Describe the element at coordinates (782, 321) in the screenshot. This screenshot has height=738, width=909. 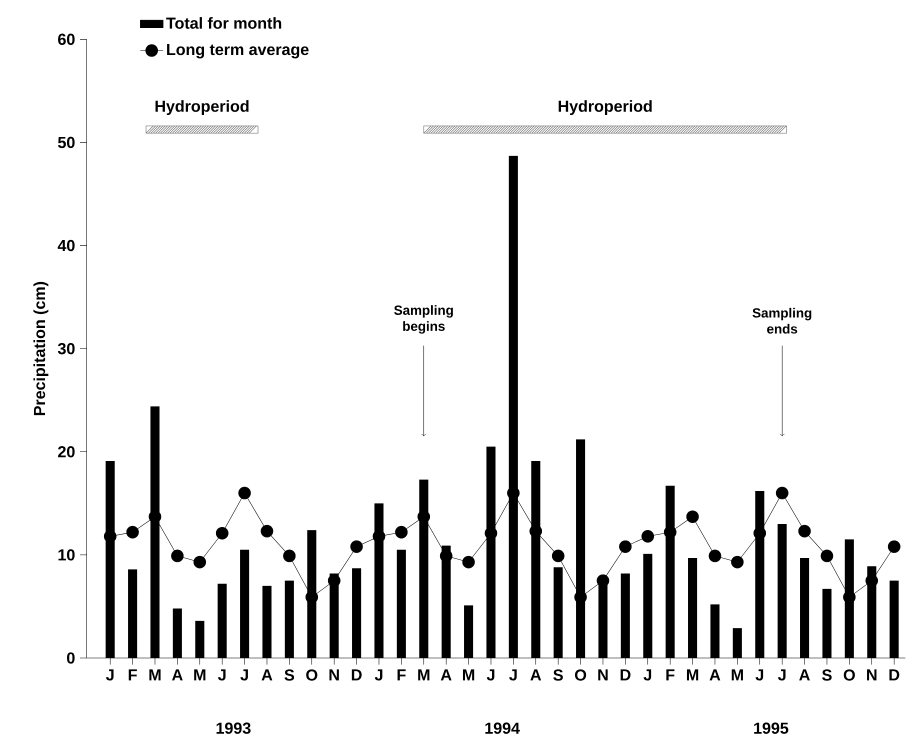
I see `annotation: Sampling ends` at that location.